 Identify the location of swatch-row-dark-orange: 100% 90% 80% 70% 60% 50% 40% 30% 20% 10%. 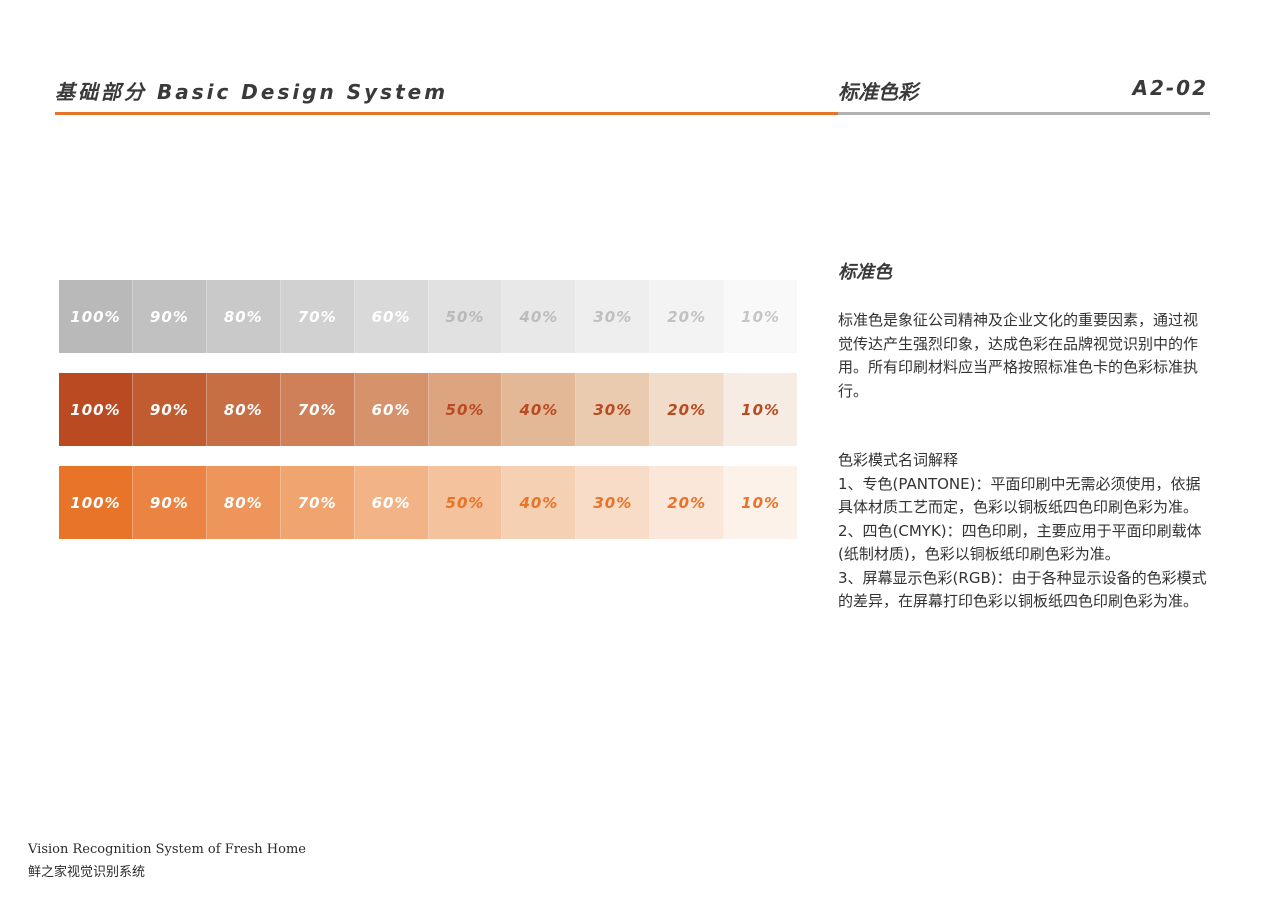
(428, 409).